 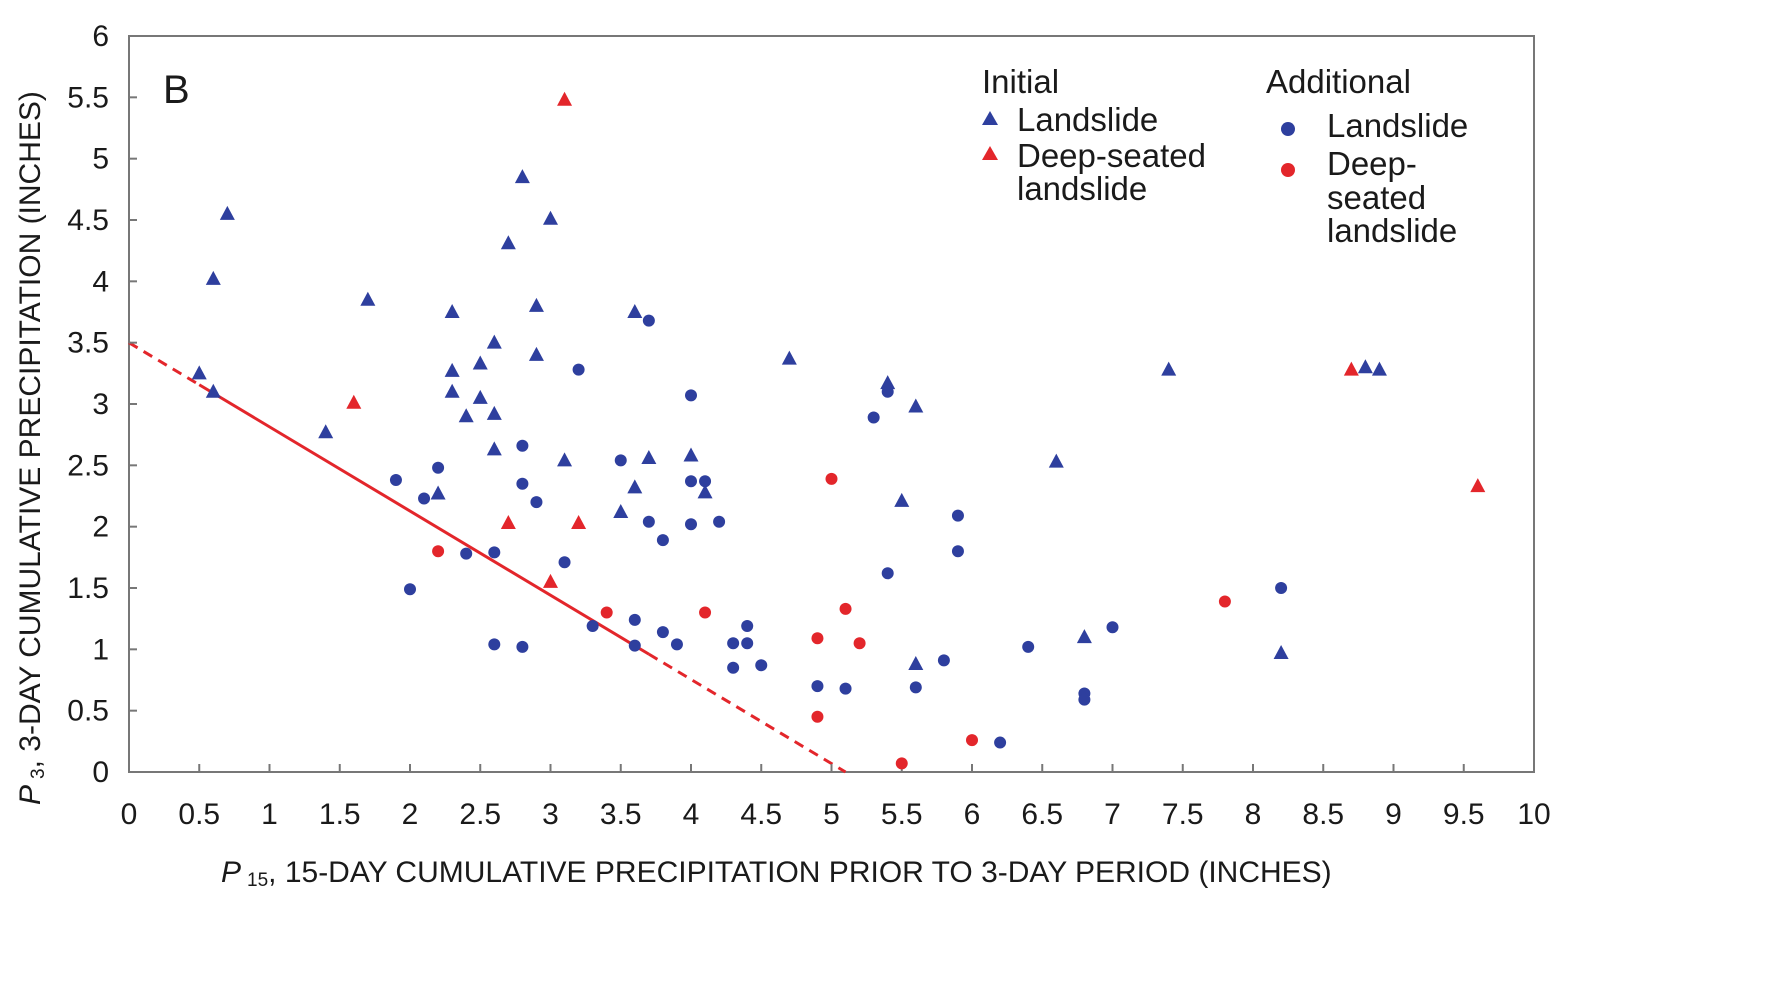 What do you see at coordinates (30, 795) in the screenshot?
I see `y-axis-title-var: P` at bounding box center [30, 795].